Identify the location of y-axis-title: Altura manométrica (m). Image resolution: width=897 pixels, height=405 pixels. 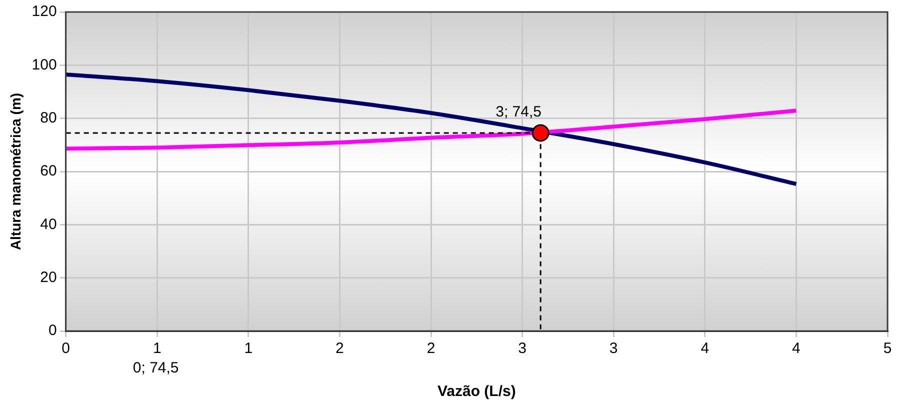
(15, 171).